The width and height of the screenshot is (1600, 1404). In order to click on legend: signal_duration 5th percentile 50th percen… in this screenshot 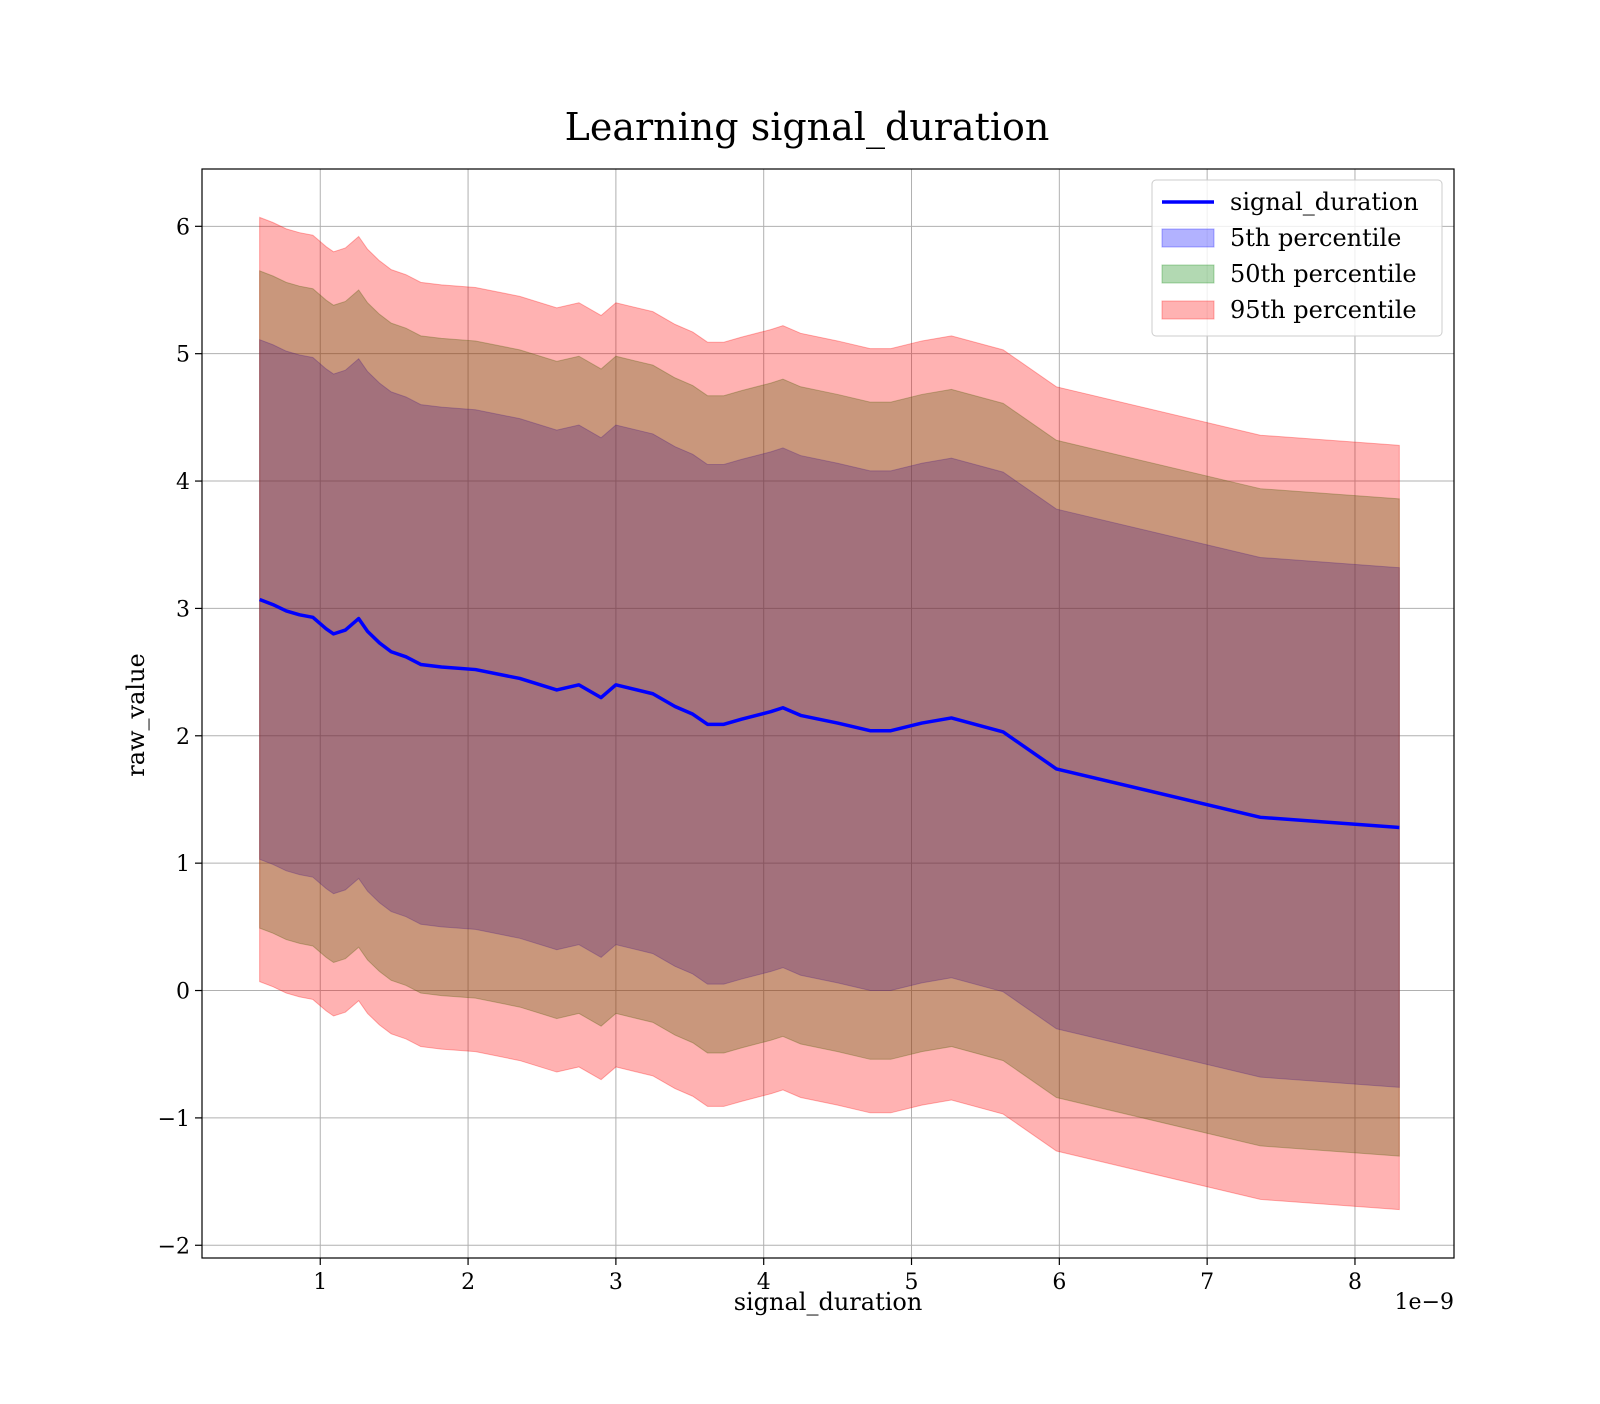, I will do `click(1297, 258)`.